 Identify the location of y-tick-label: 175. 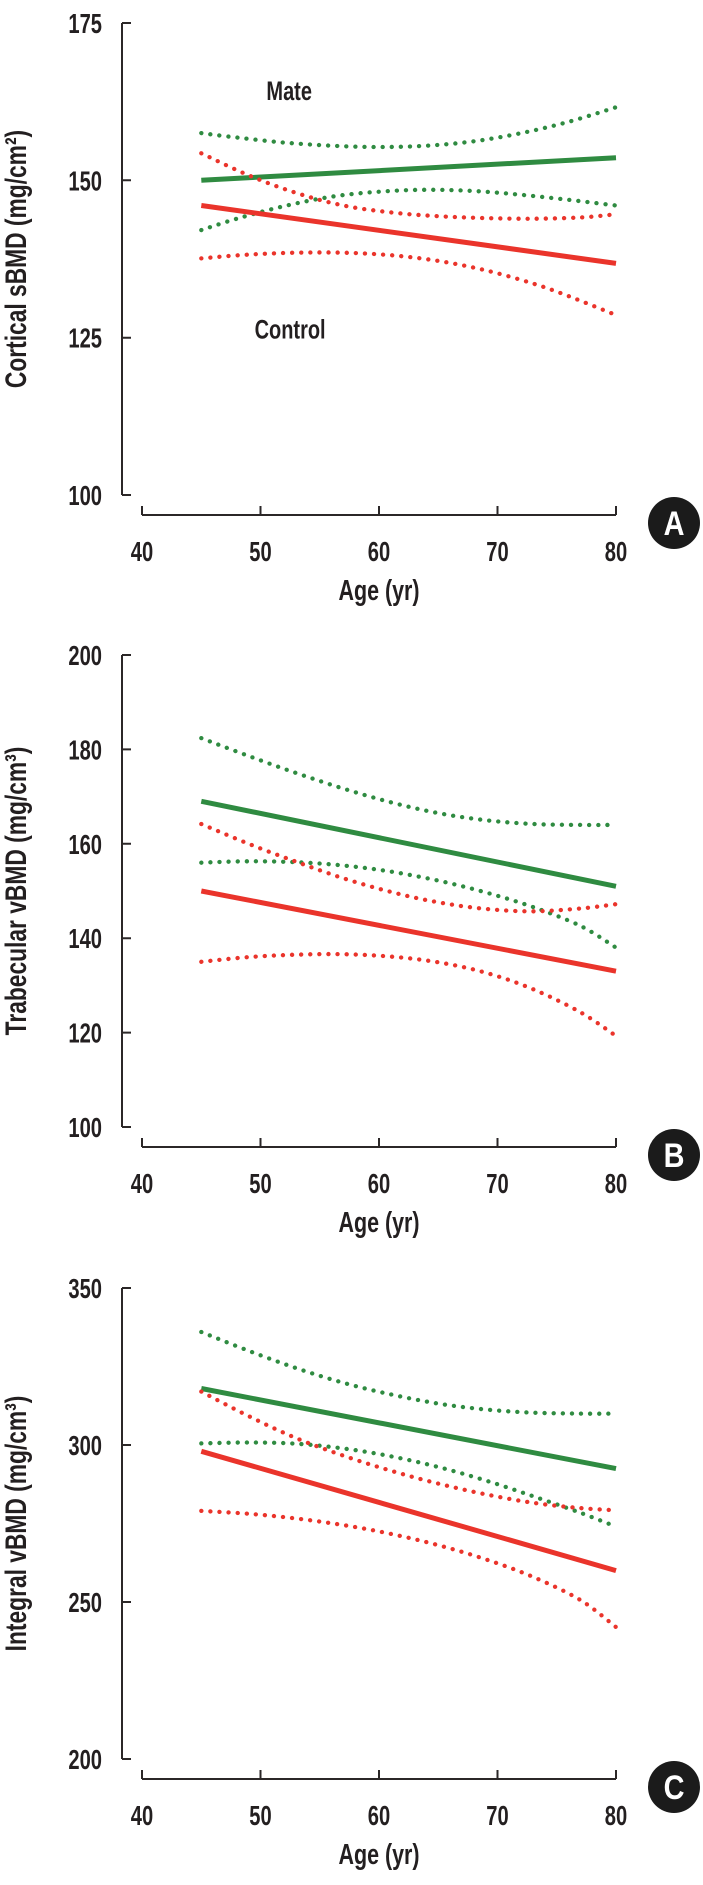
(85, 24).